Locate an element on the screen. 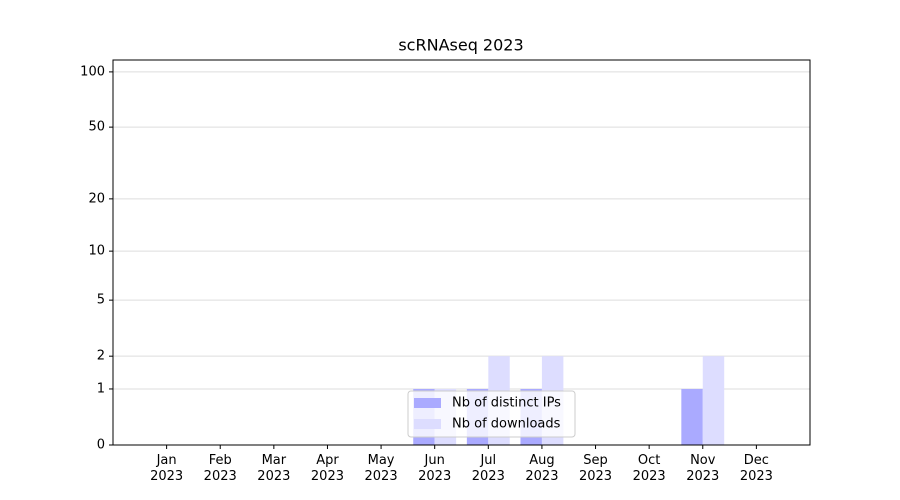  legend: Nb of distinct IPs Nb of downloads is located at coordinates (491, 414).